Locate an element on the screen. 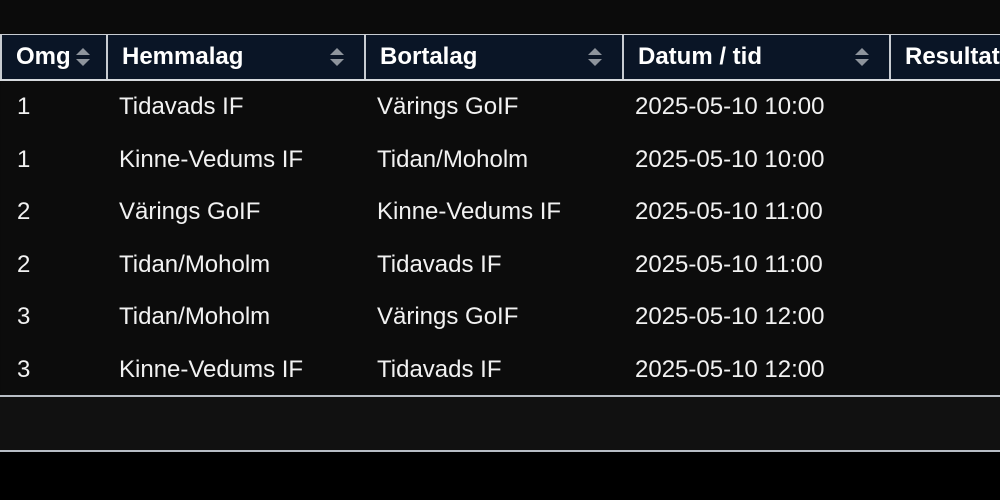 Image resolution: width=1000 pixels, height=500 pixels. cell-hemmalag: Tidavads IF is located at coordinates (236, 107).